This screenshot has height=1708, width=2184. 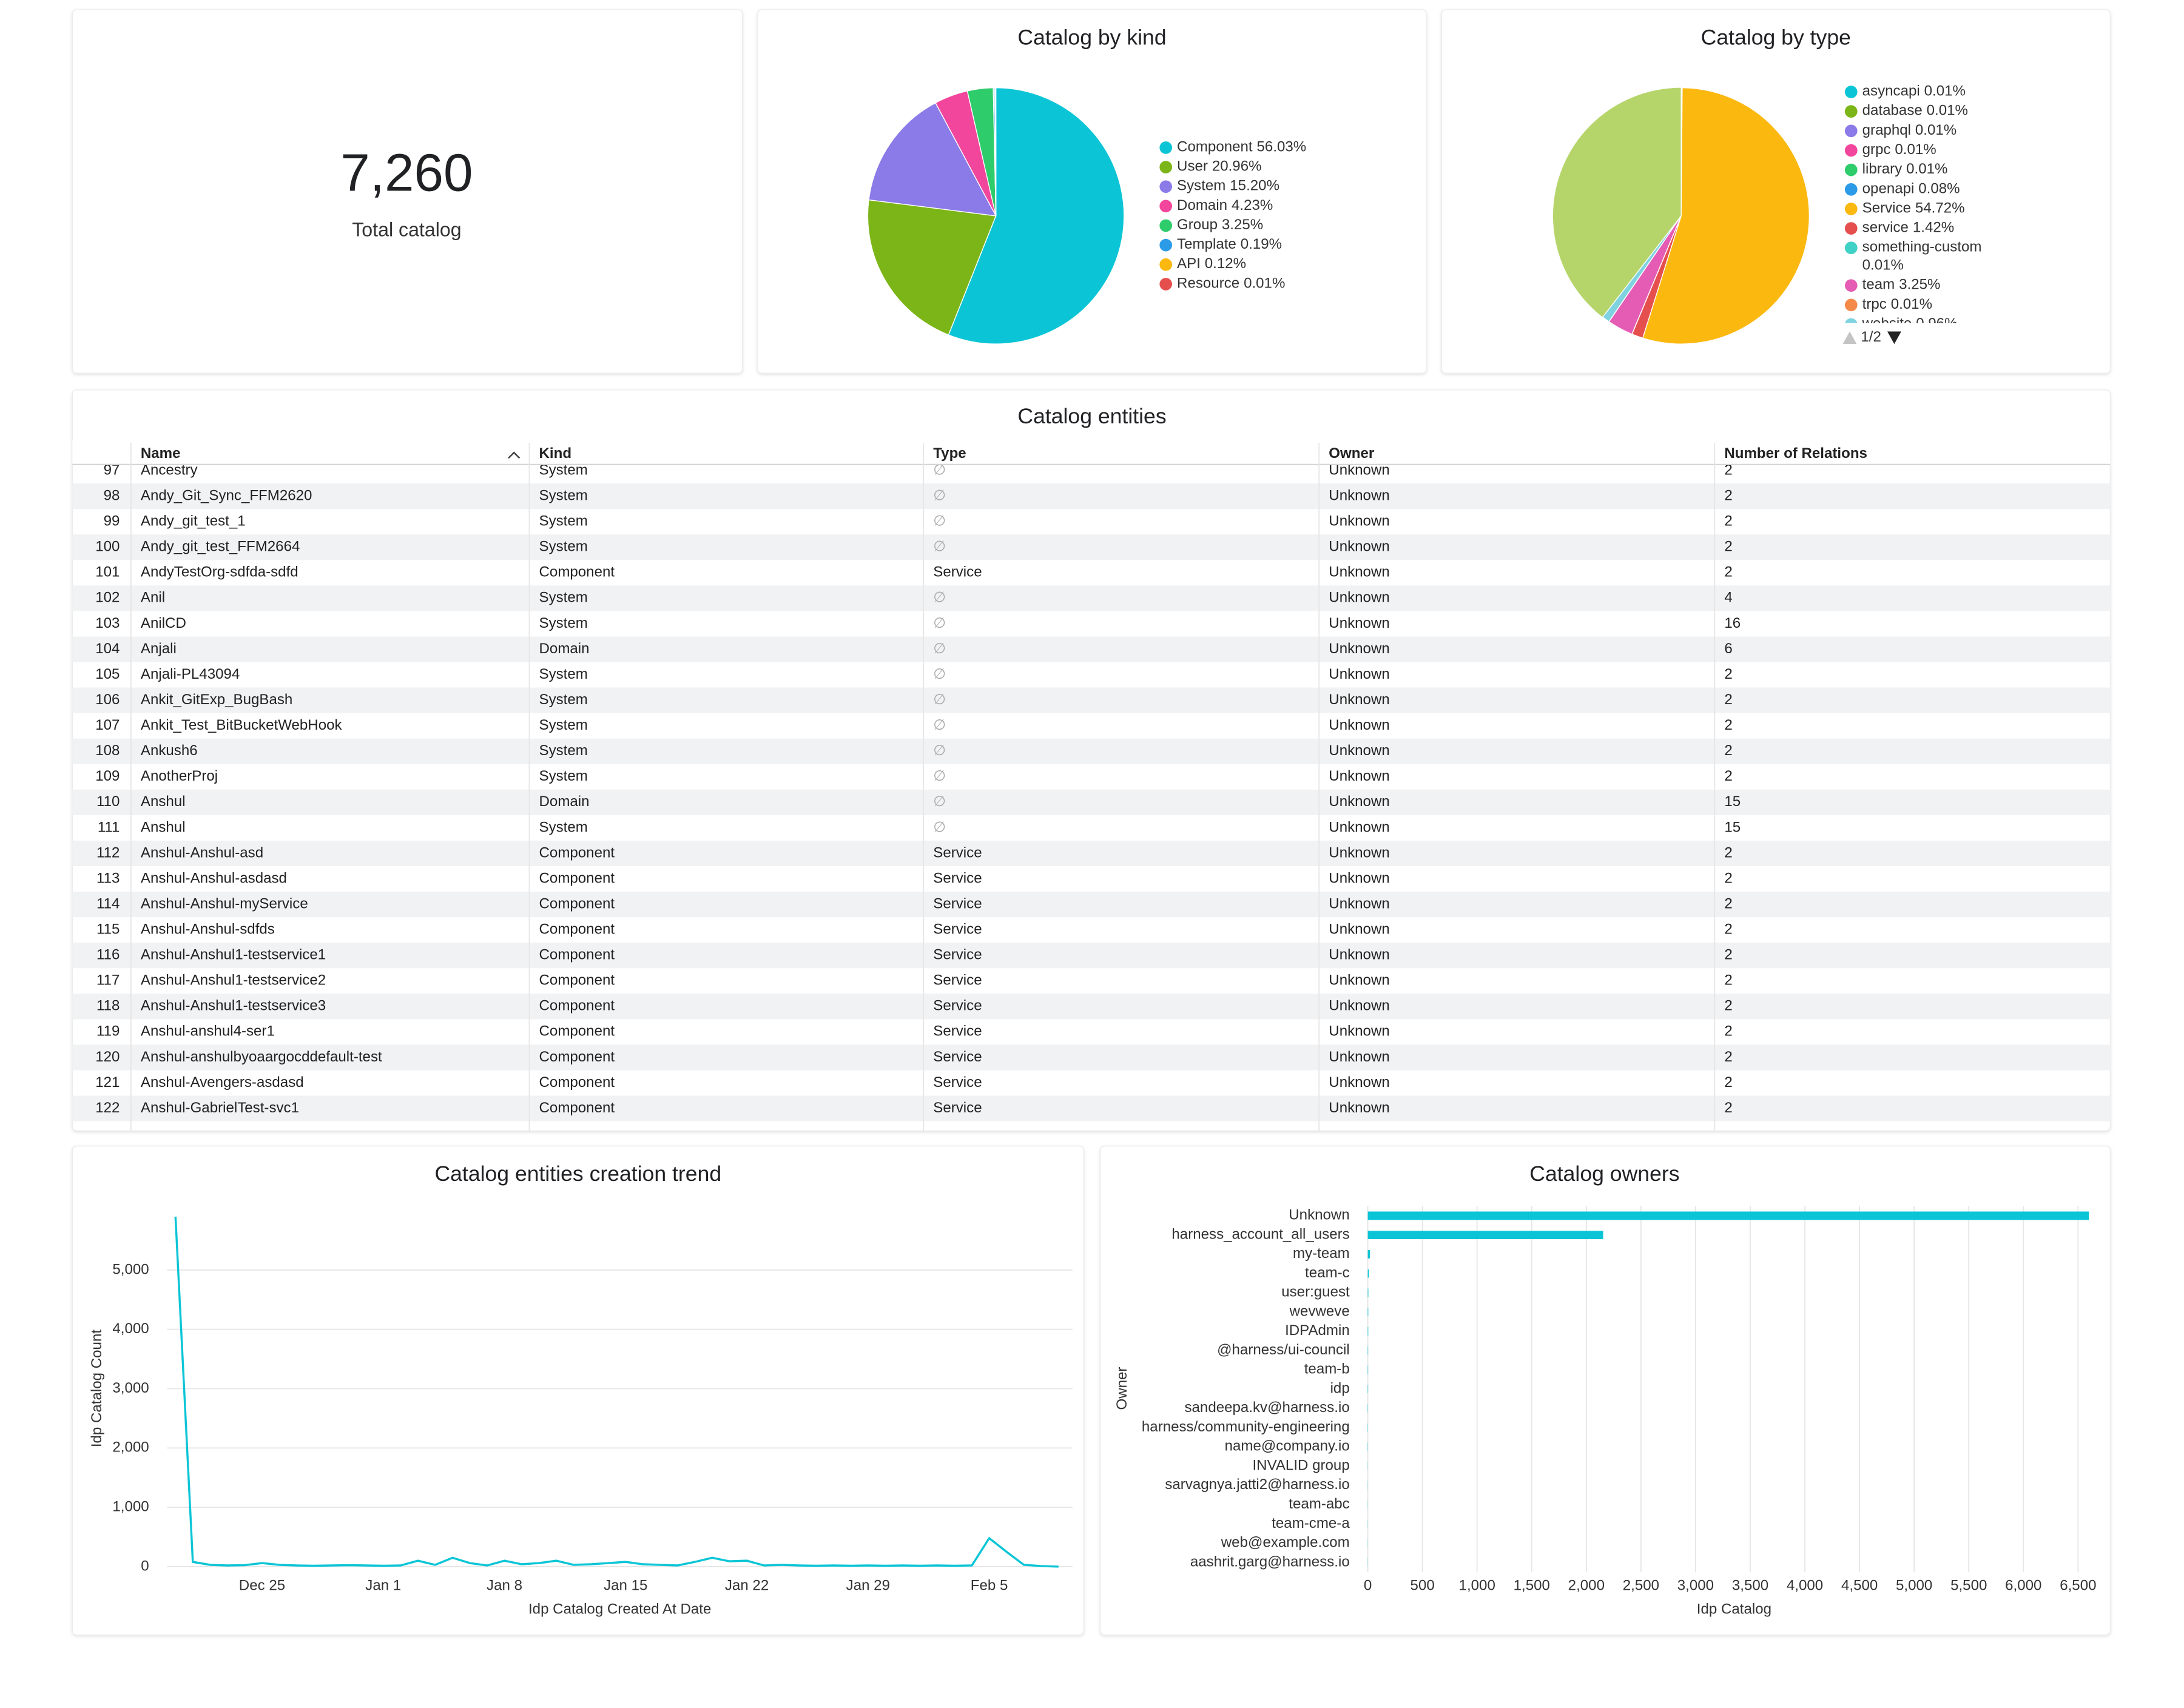 I want to click on row-index: 99, so click(x=112, y=522).